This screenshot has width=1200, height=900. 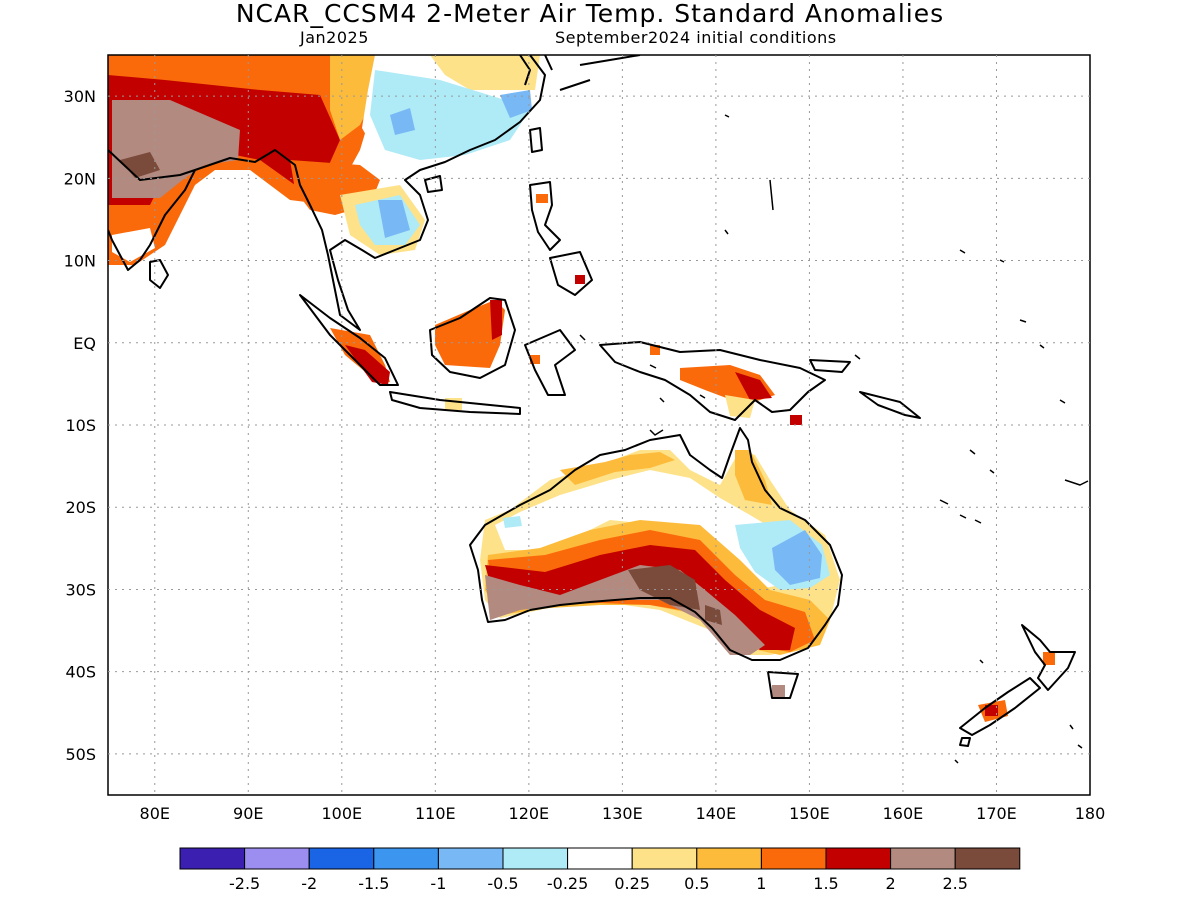 What do you see at coordinates (1000, 706) in the screenshot?
I see `nz-south` at bounding box center [1000, 706].